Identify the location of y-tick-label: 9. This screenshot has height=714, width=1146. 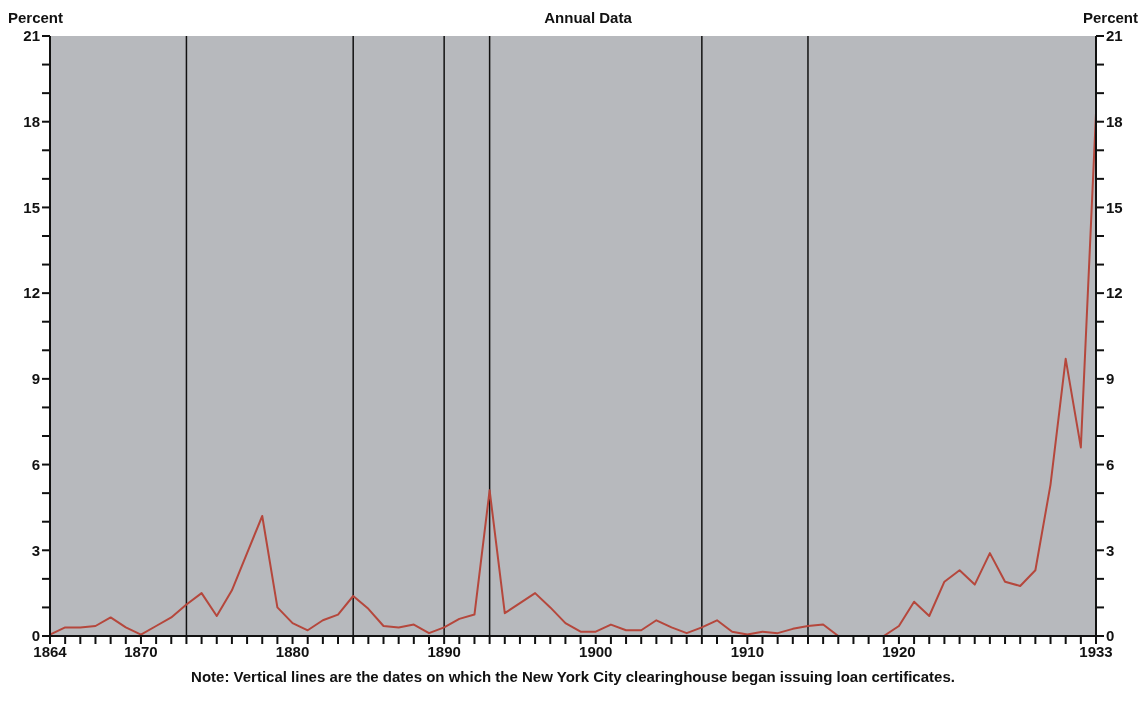
(35, 379).